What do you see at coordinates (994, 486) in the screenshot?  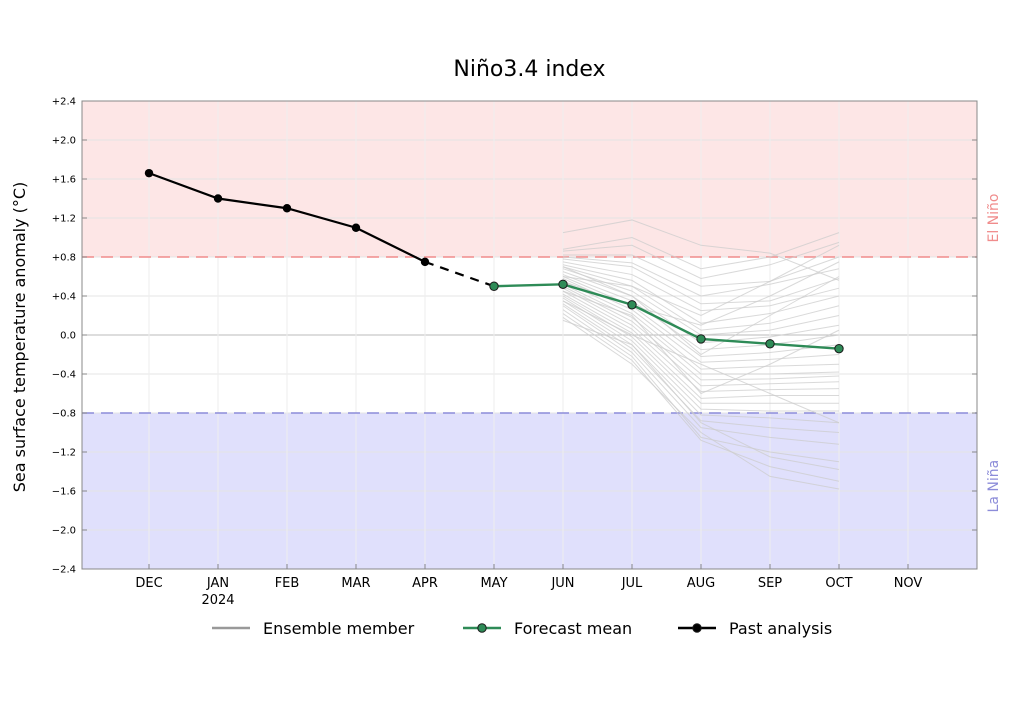 I see `la-nina-label: La Niña` at bounding box center [994, 486].